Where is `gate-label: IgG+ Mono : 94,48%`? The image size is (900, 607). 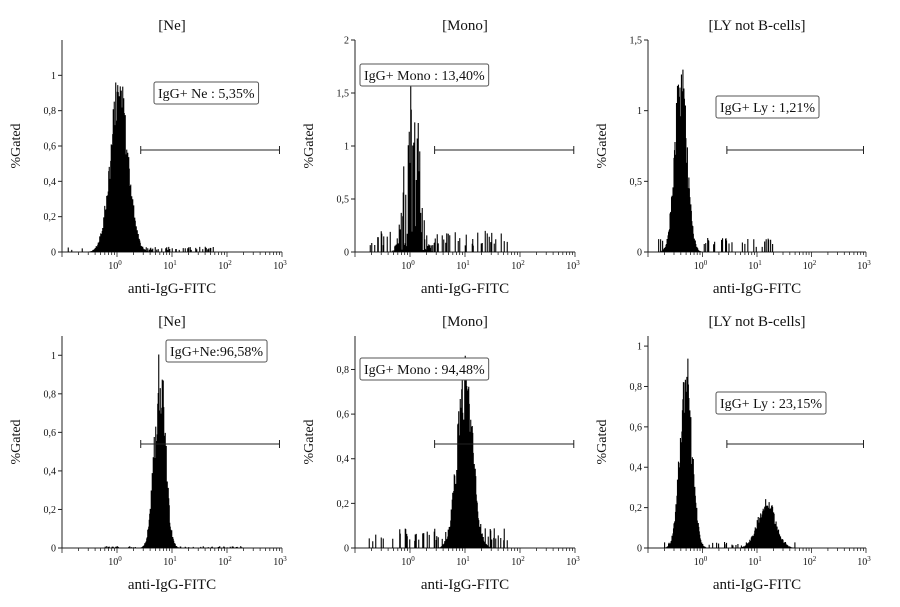
gate-label: IgG+ Mono : 94,48% is located at coordinates (424, 370).